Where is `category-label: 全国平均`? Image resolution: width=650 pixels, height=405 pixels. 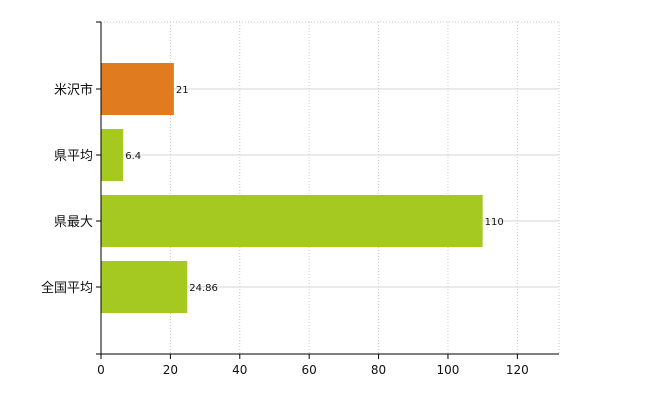 category-label: 全国平均 is located at coordinates (67, 288).